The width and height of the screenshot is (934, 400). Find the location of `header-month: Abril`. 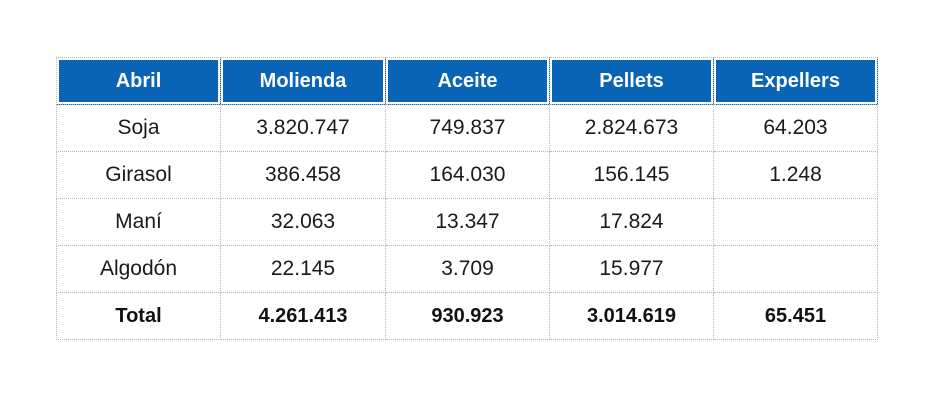

header-month: Abril is located at coordinates (138, 81).